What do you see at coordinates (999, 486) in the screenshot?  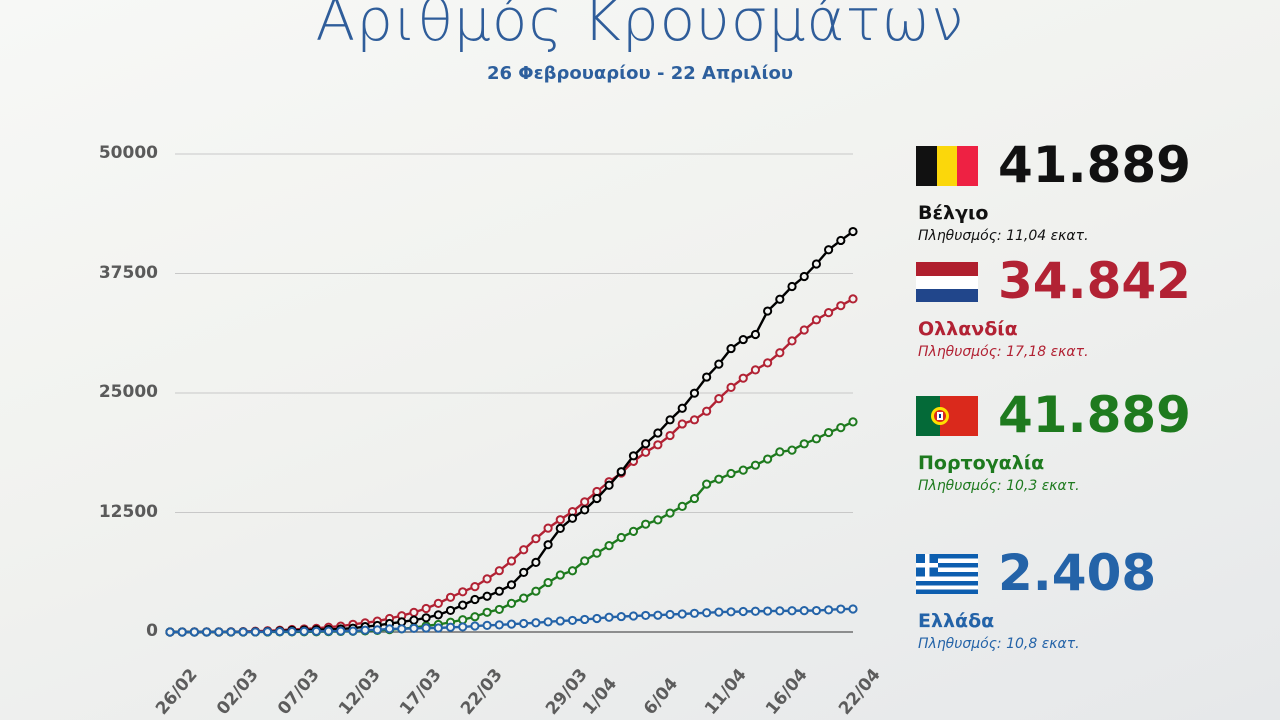 I see `portugal-population: Πληθυσμός: 10,3 εκατ.` at bounding box center [999, 486].